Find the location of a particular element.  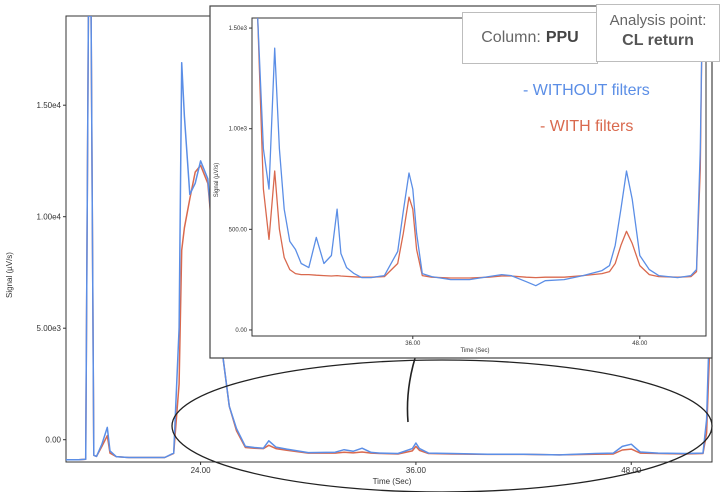

column-annotation: Column: PPU is located at coordinates (530, 38).